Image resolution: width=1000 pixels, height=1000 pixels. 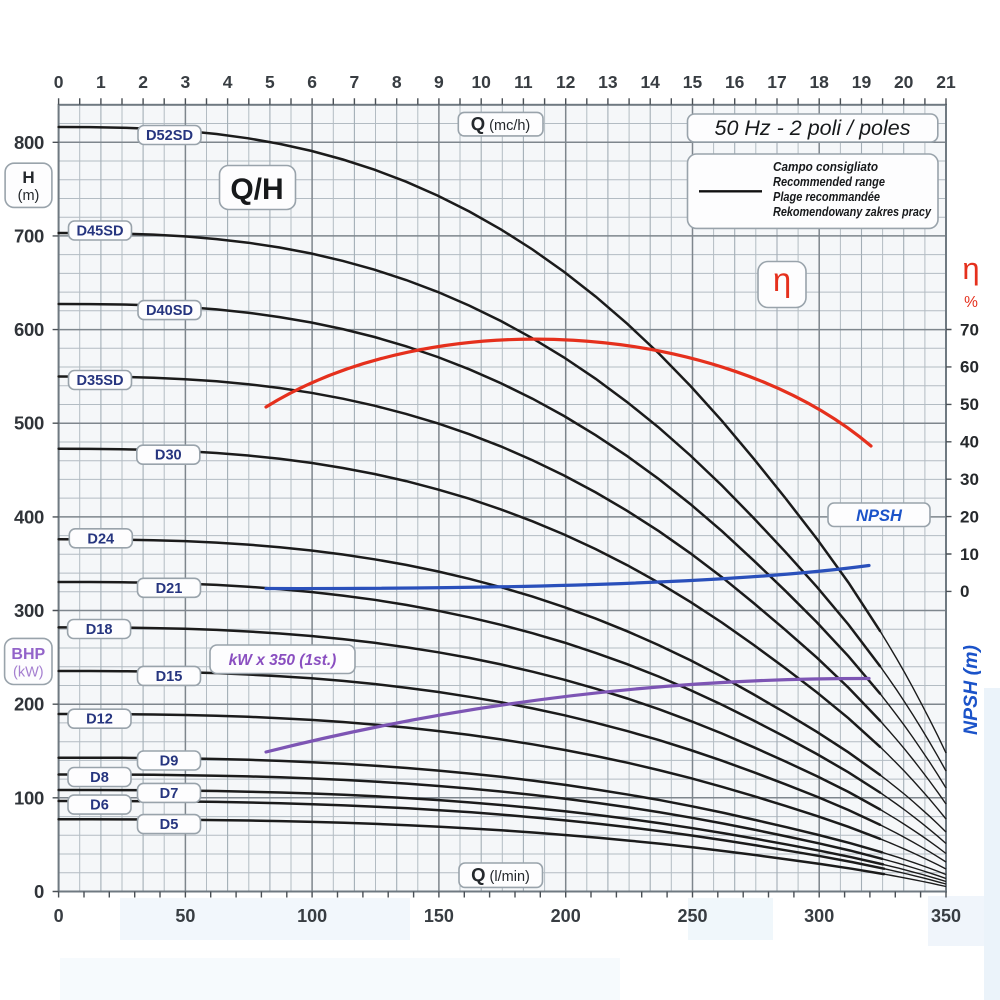 What do you see at coordinates (169, 311) in the screenshot?
I see `svg-text: D40SD` at bounding box center [169, 311].